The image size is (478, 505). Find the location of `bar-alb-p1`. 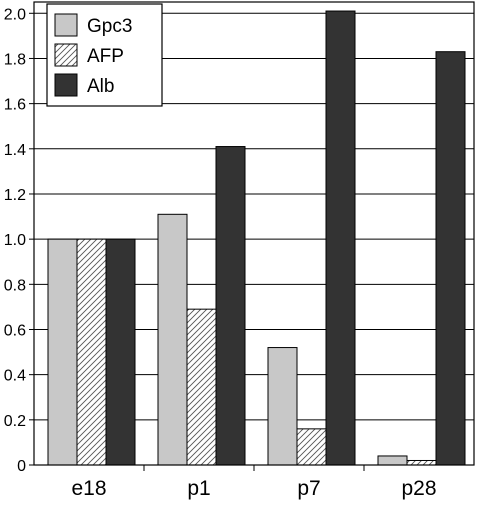

bar-alb-p1 is located at coordinates (230, 306).